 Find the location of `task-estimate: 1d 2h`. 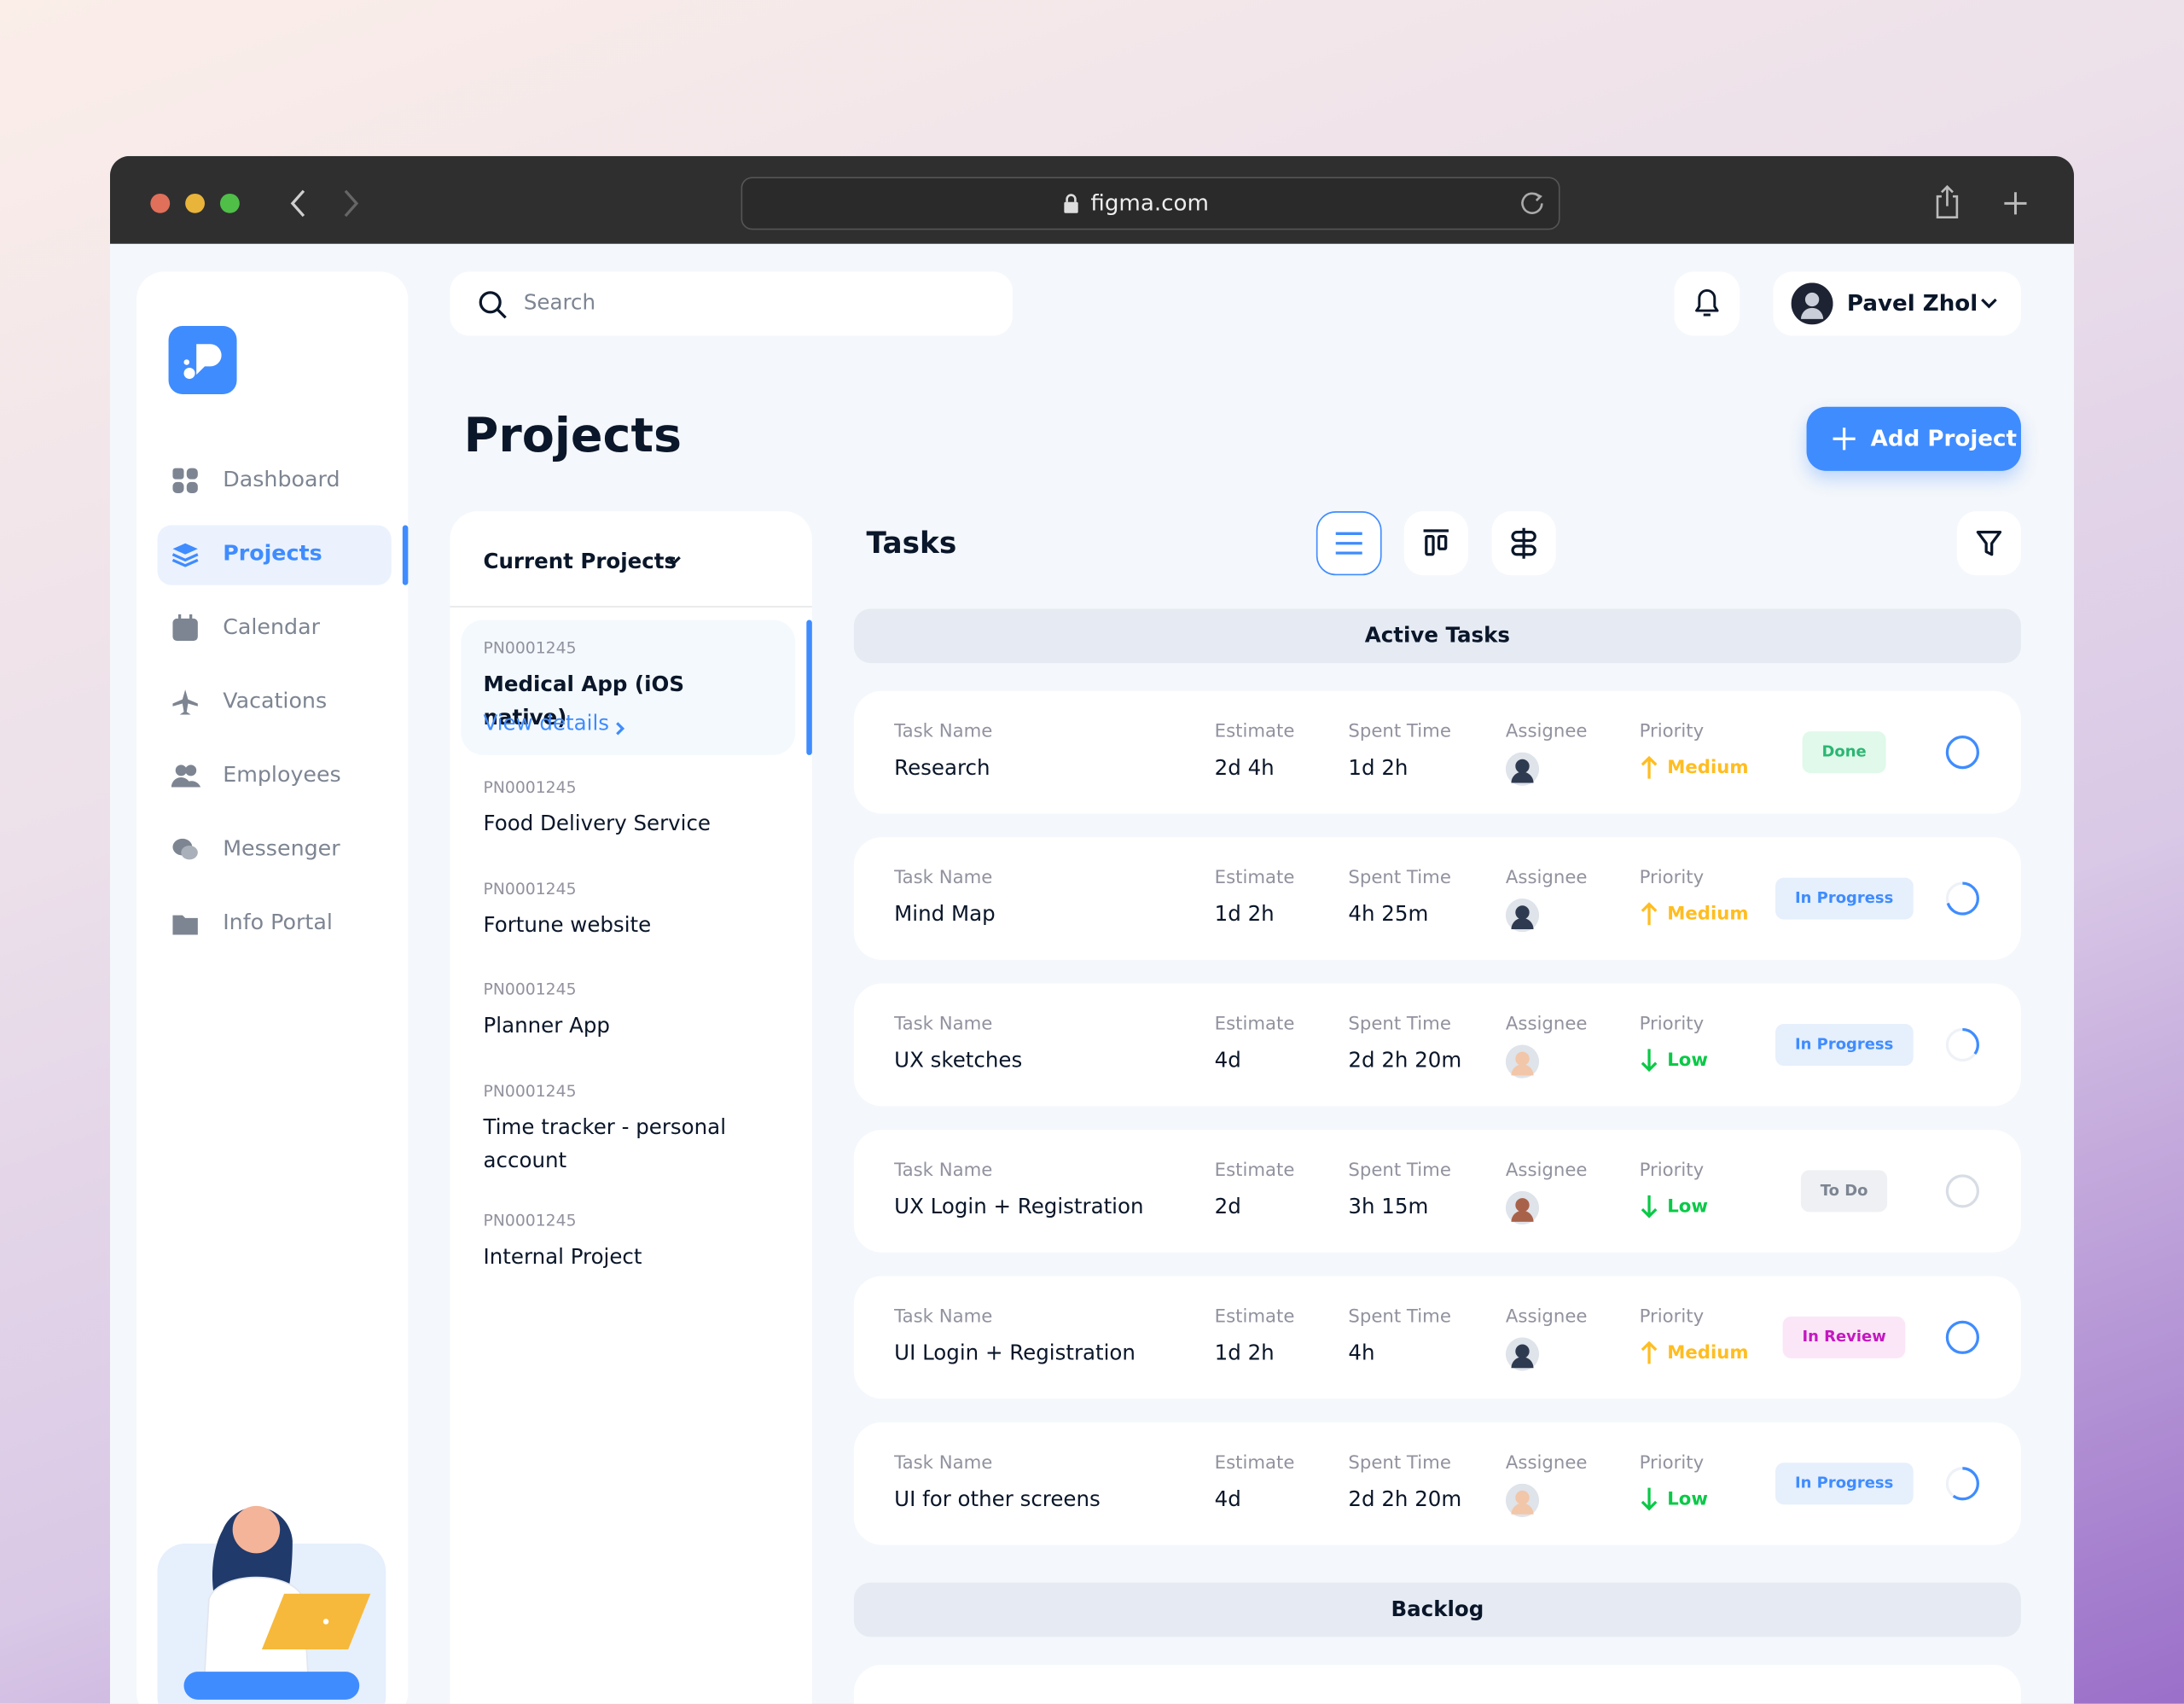

task-estimate: 1d 2h is located at coordinates (1245, 1352).